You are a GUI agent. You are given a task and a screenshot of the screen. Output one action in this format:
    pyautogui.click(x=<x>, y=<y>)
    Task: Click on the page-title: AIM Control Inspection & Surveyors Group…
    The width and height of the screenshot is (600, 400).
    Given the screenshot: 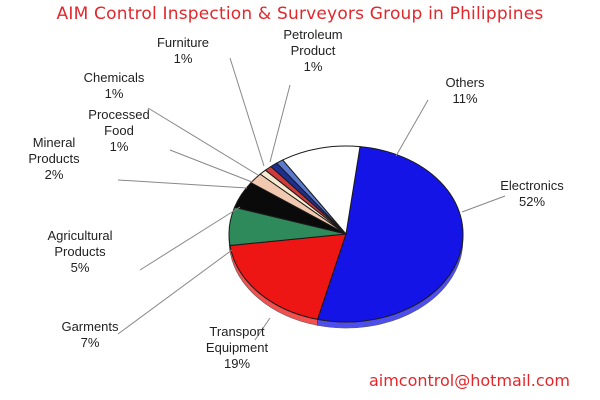 What is the action you would take?
    pyautogui.click(x=300, y=14)
    